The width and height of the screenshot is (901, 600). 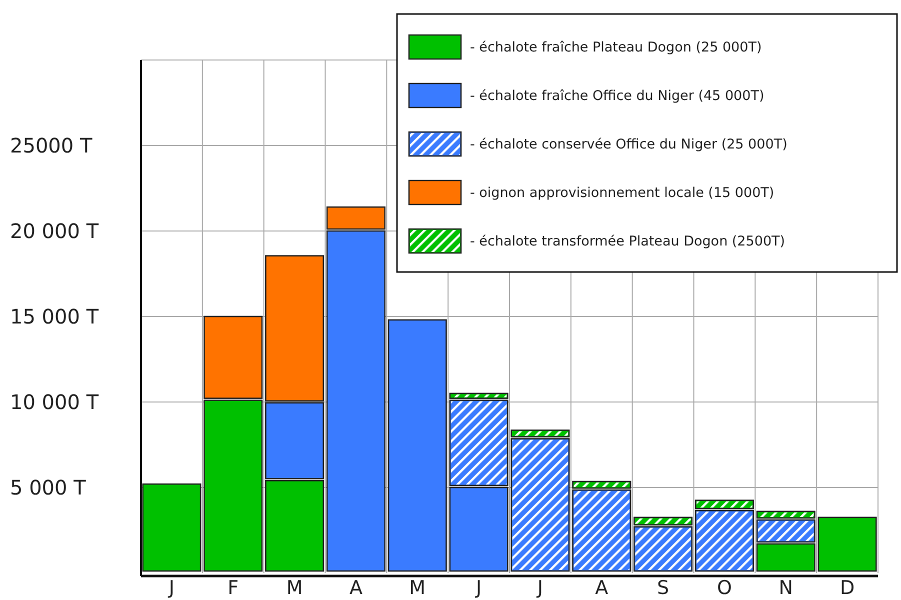 I want to click on y-tick-label: 15 000 T, so click(x=55, y=316).